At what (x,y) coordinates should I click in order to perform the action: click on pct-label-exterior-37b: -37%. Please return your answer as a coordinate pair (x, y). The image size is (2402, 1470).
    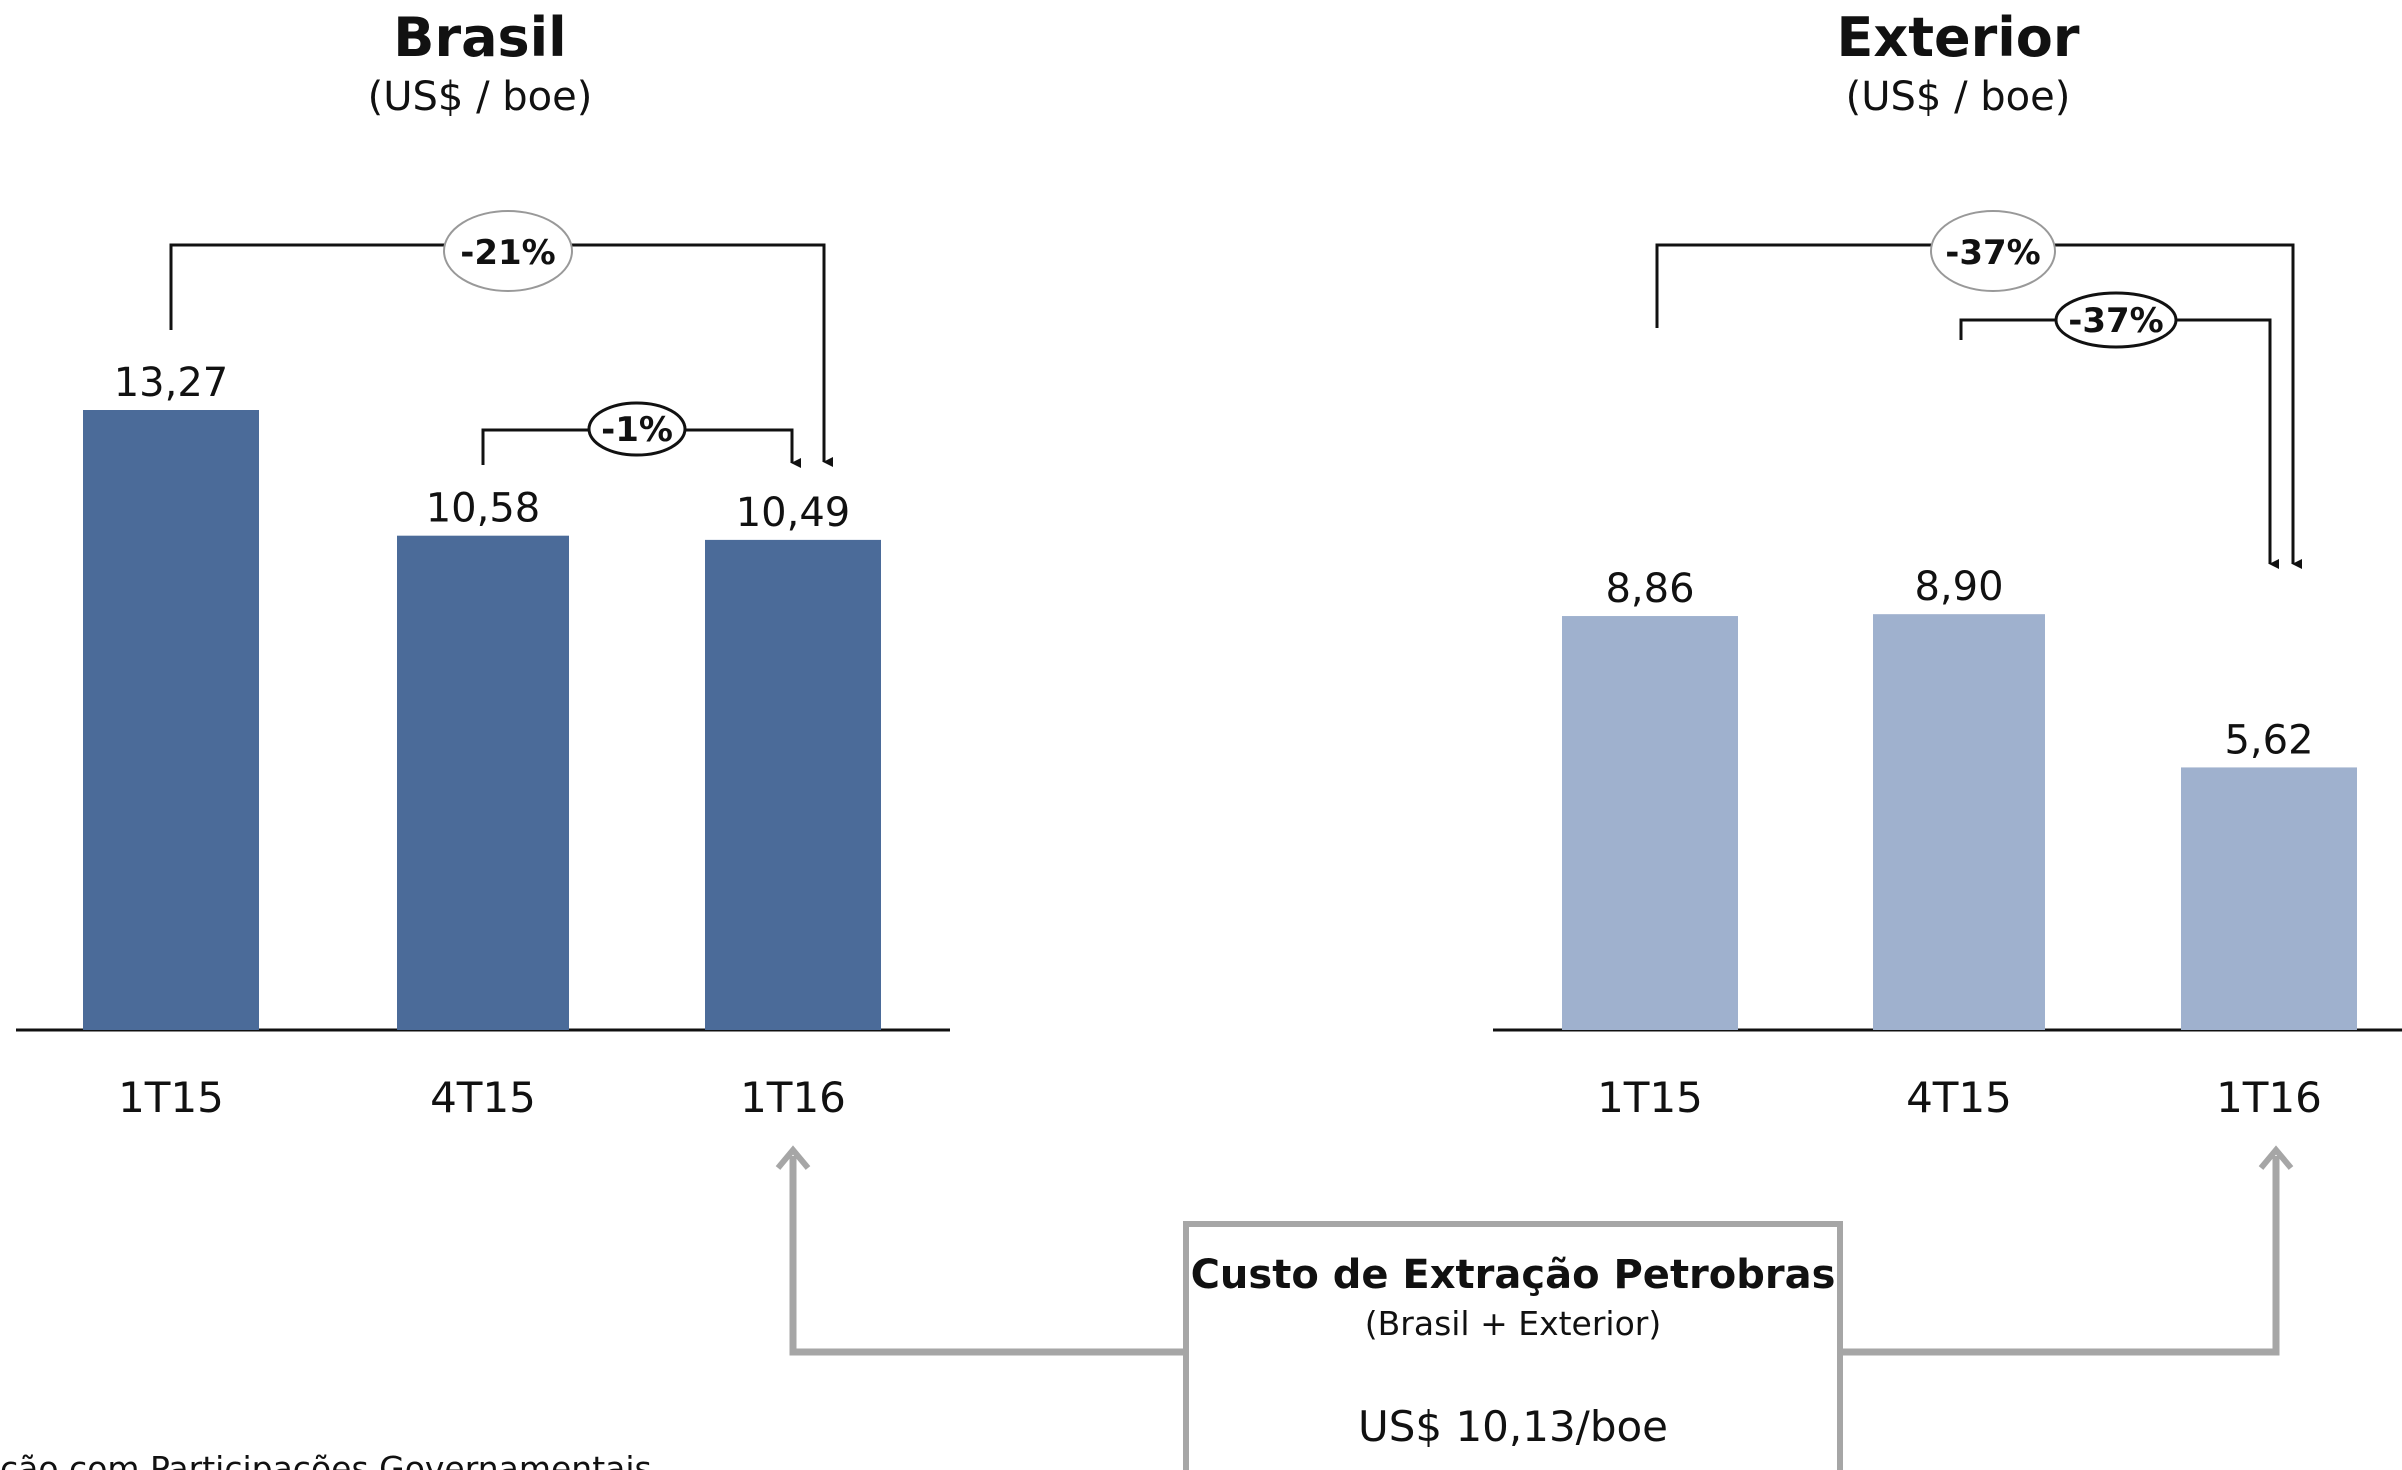
    Looking at the image, I should click on (2116, 321).